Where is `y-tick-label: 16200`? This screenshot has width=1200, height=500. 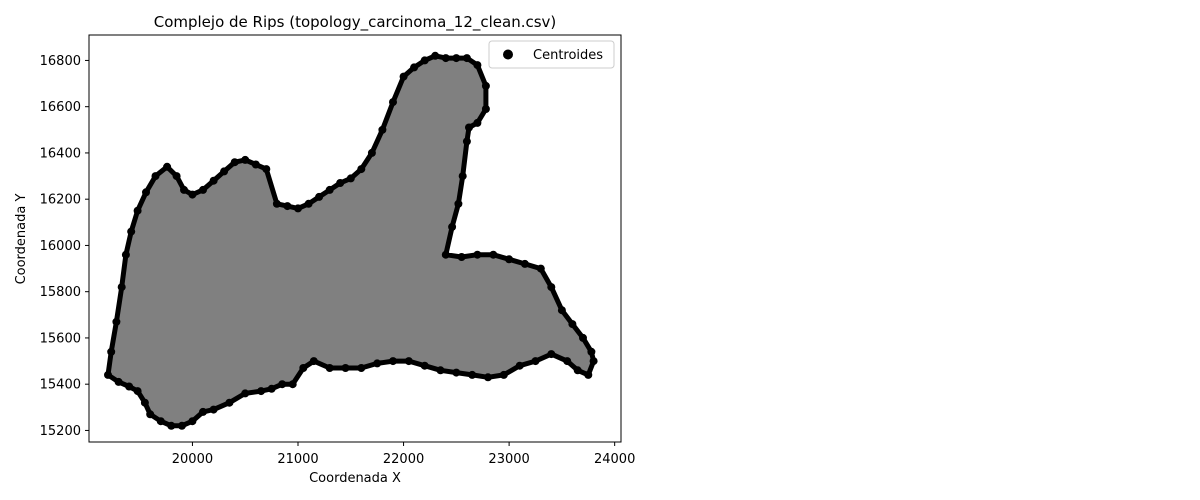 y-tick-label: 16200 is located at coordinates (60, 200).